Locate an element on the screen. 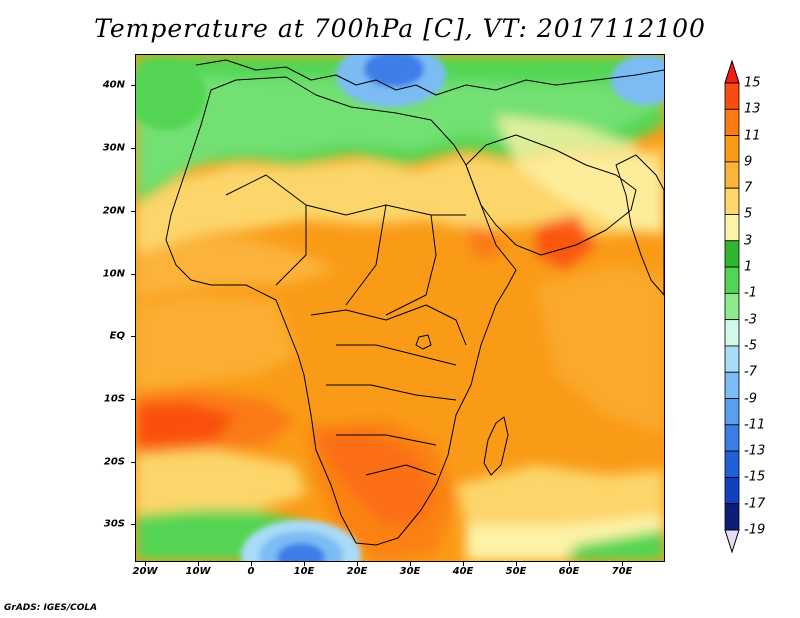 The width and height of the screenshot is (800, 618). lon-tick-label: 20W is located at coordinates (145, 571).